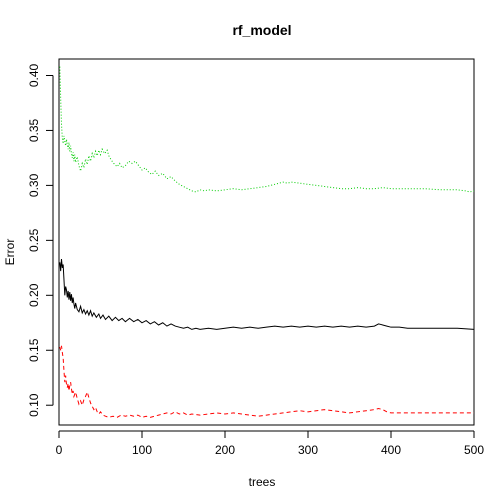 The image size is (504, 504). What do you see at coordinates (225, 450) in the screenshot?
I see `x-tick-label: 200` at bounding box center [225, 450].